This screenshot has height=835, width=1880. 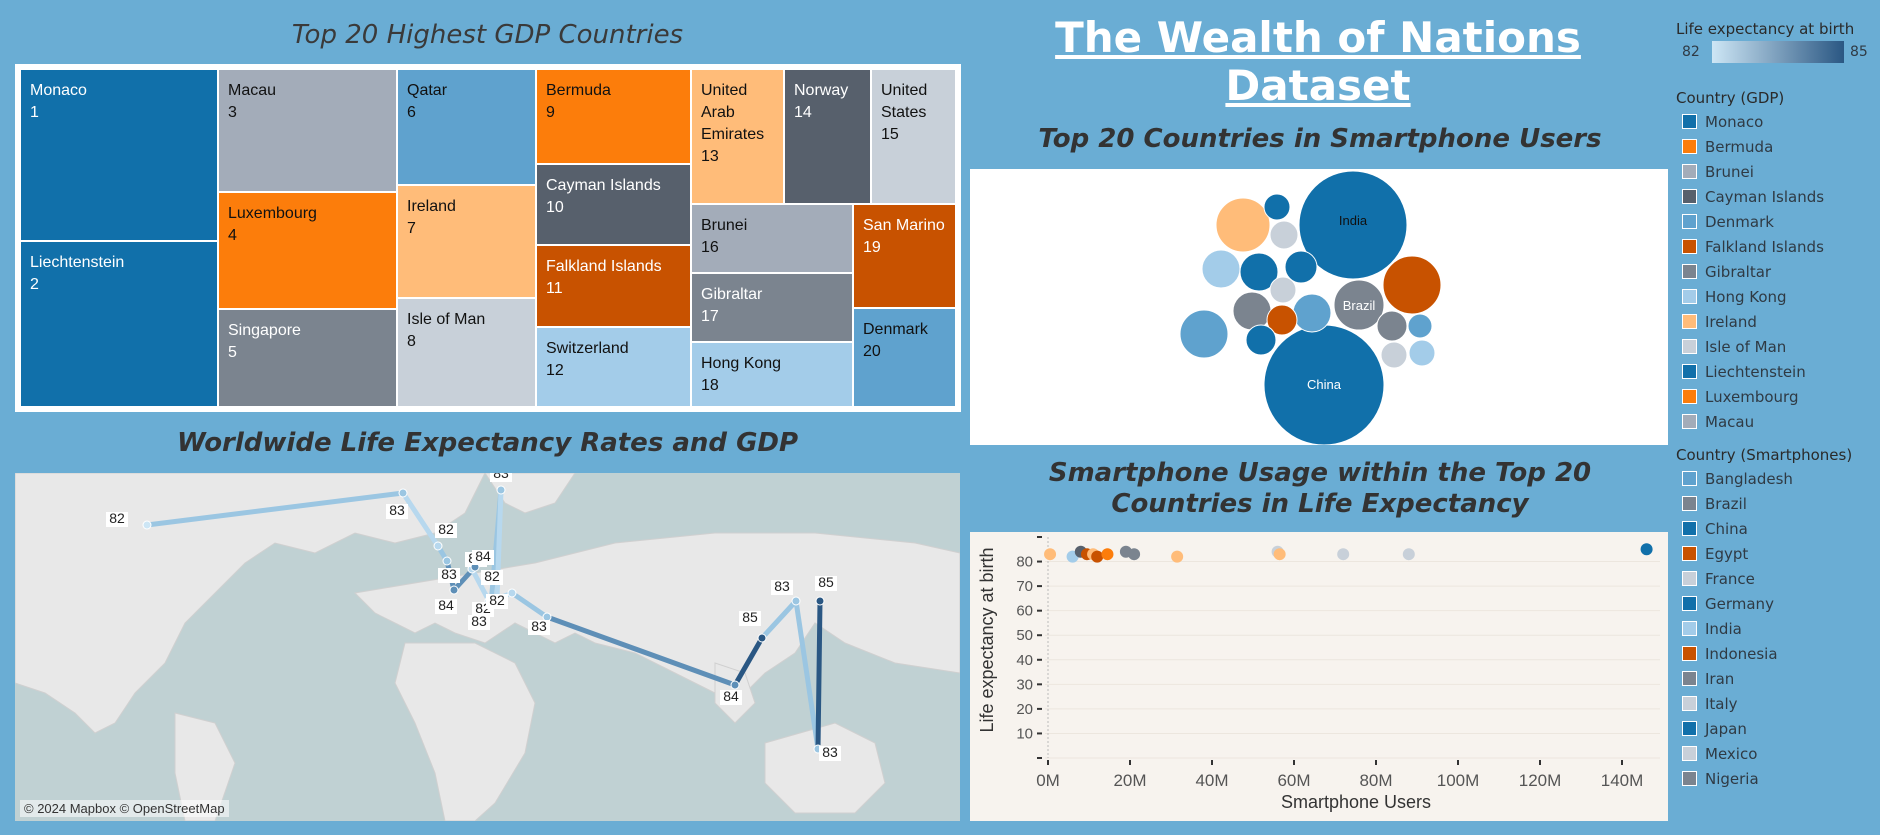 I want to click on bubble-label-brazil: Brazil, so click(x=1359, y=305).